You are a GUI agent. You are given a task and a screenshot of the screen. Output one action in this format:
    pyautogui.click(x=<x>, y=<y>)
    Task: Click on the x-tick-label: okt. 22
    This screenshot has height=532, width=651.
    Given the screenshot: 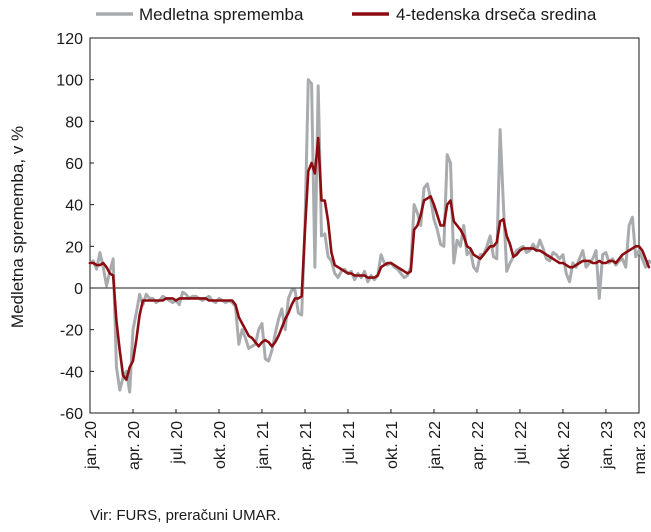 What is the action you would take?
    pyautogui.click(x=564, y=445)
    